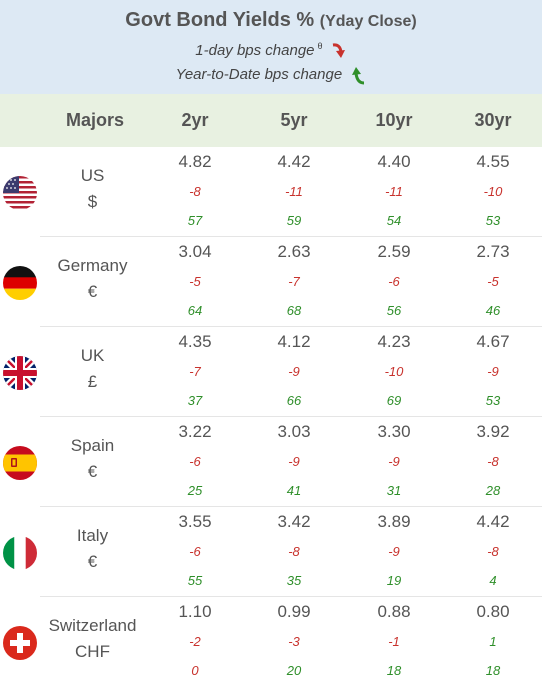  What do you see at coordinates (394, 341) in the screenshot?
I see `yield-value: 4.23` at bounding box center [394, 341].